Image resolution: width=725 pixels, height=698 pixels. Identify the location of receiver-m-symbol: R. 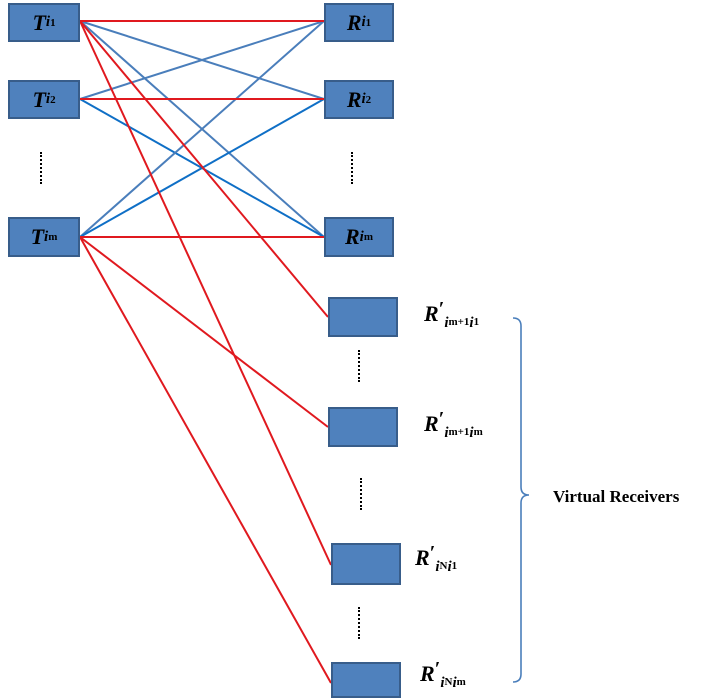
(352, 236).